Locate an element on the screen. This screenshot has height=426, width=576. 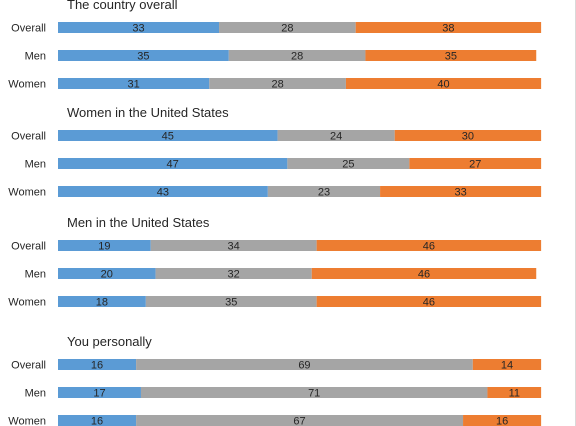
data-label: 38 is located at coordinates (448, 29).